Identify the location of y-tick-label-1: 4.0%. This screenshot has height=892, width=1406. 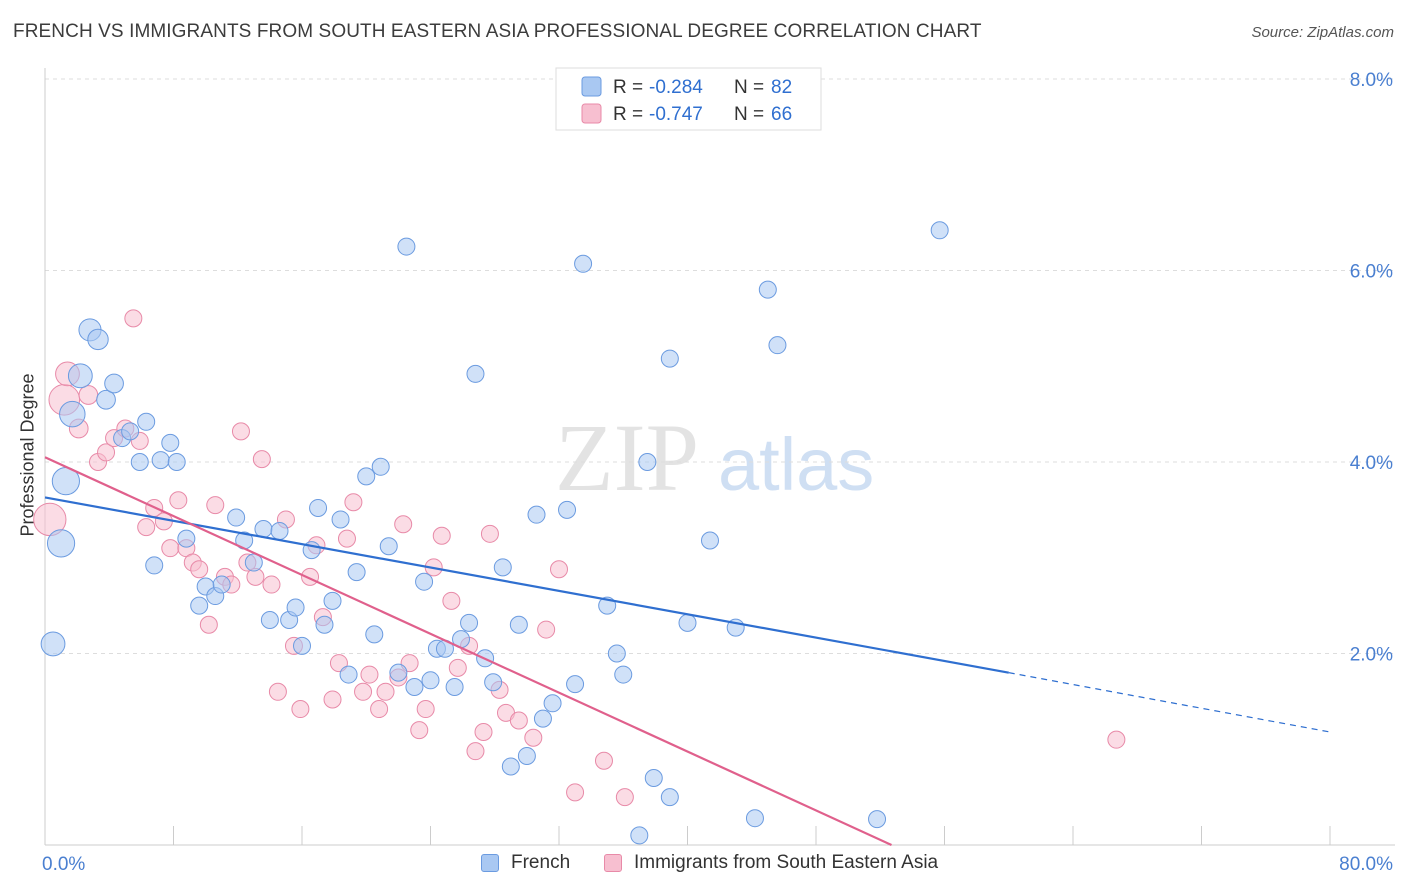
(1371, 463).